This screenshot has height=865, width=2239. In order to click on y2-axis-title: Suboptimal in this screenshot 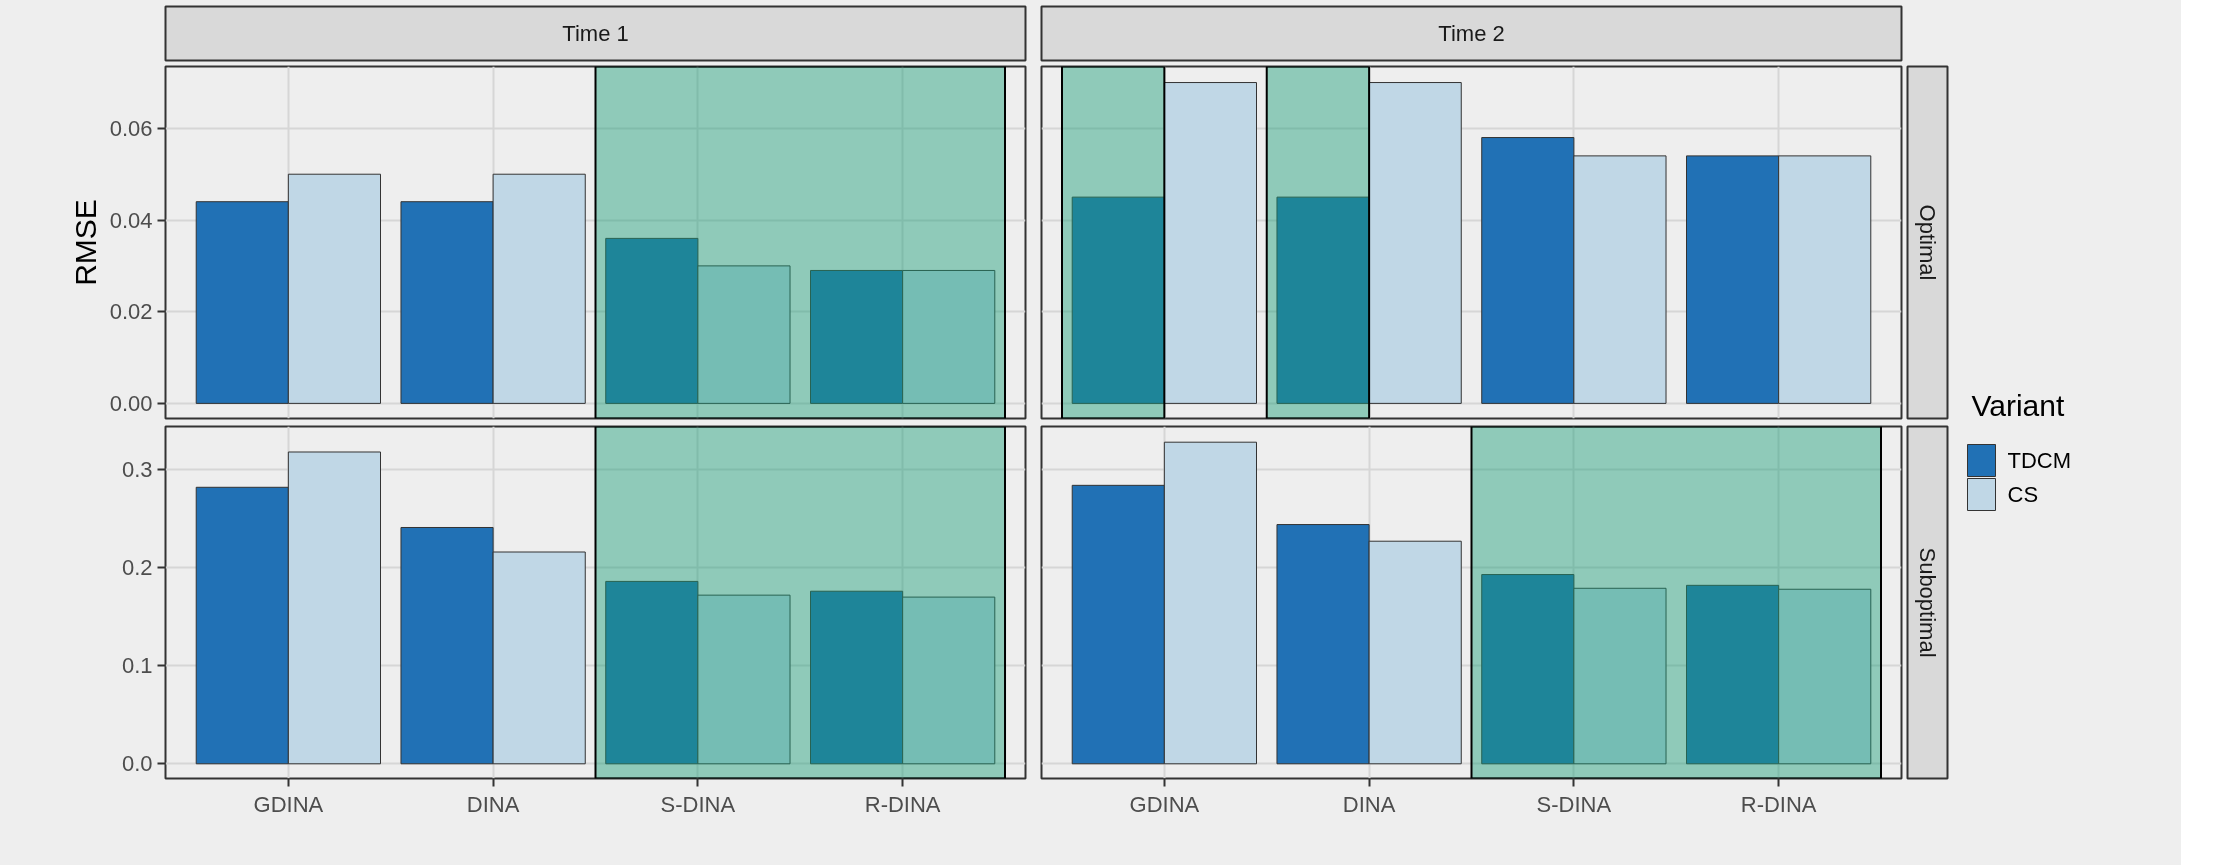, I will do `click(1927, 602)`.